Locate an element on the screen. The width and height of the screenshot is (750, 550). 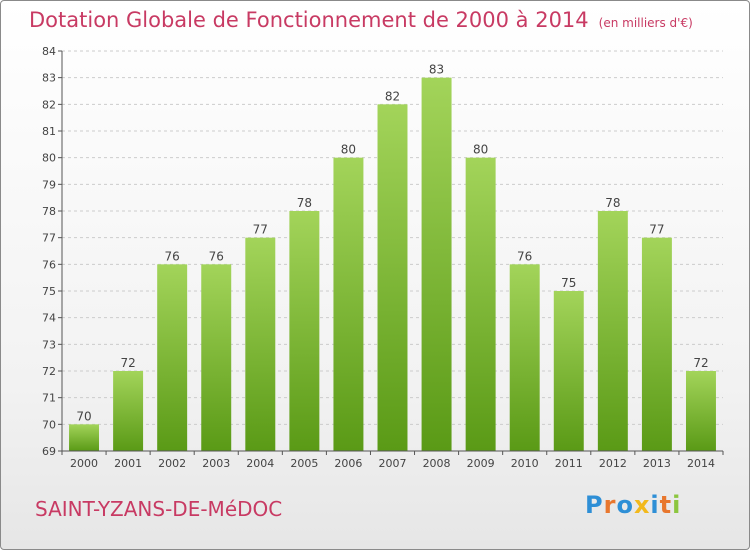
y-tick-label: 77 is located at coordinates (49, 238).